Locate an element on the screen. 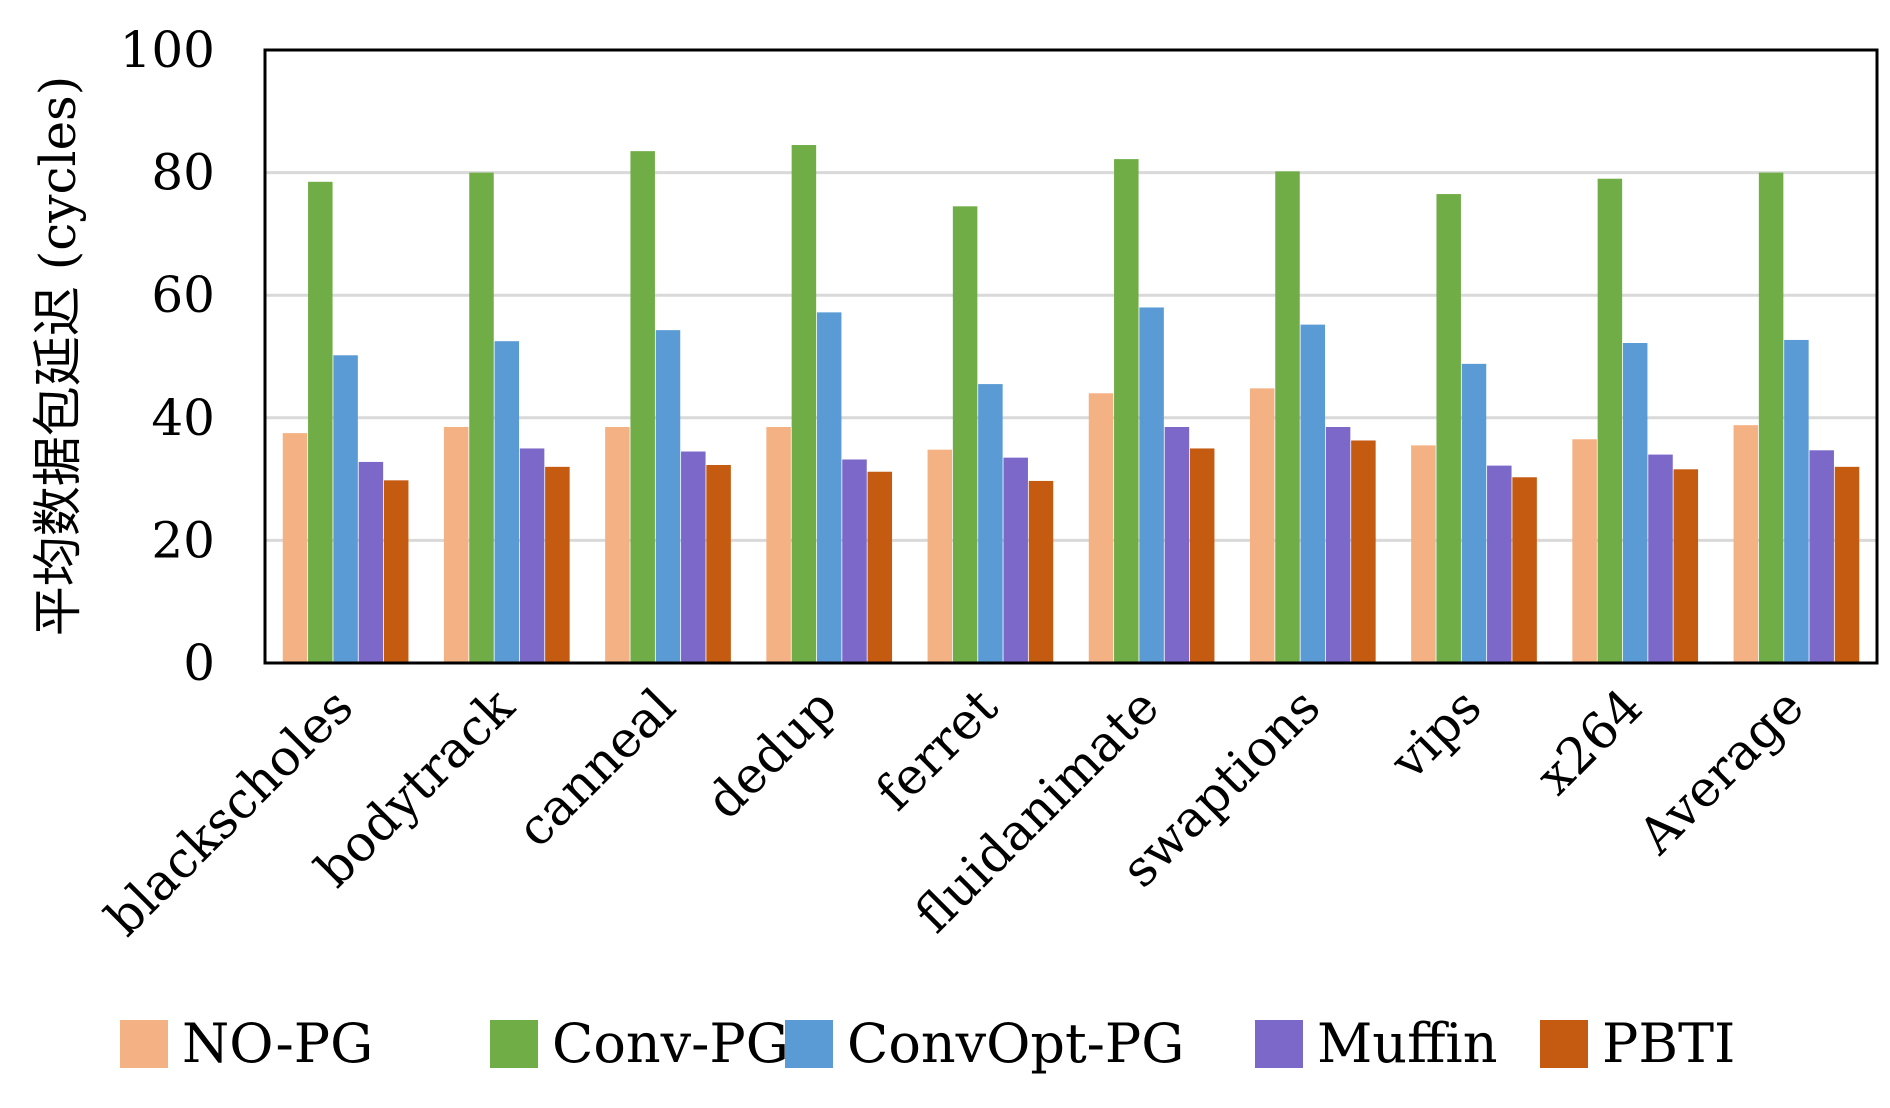 The height and width of the screenshot is (1108, 1890). y-tick-label: 40 is located at coordinates (183, 418).